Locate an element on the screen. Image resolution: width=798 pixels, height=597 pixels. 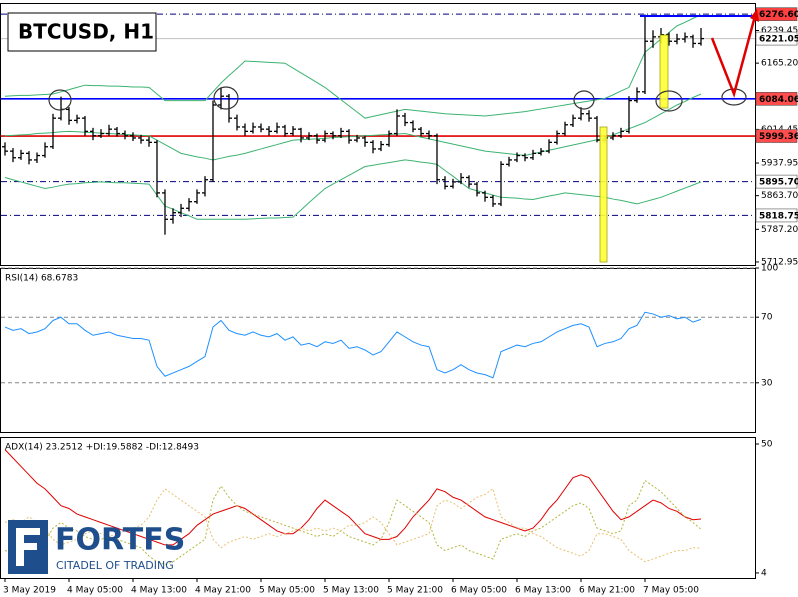
logo: FORTFS CITADEL OF TRADING is located at coordinates (96, 547).